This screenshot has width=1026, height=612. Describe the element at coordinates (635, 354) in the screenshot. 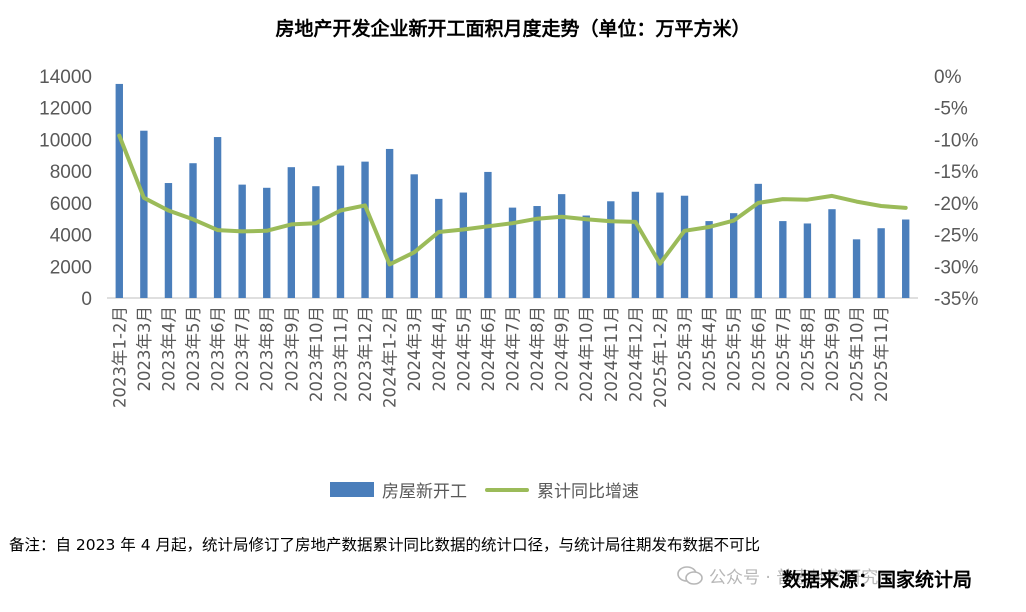

I see `x-axis-tick: 2024年12月` at that location.